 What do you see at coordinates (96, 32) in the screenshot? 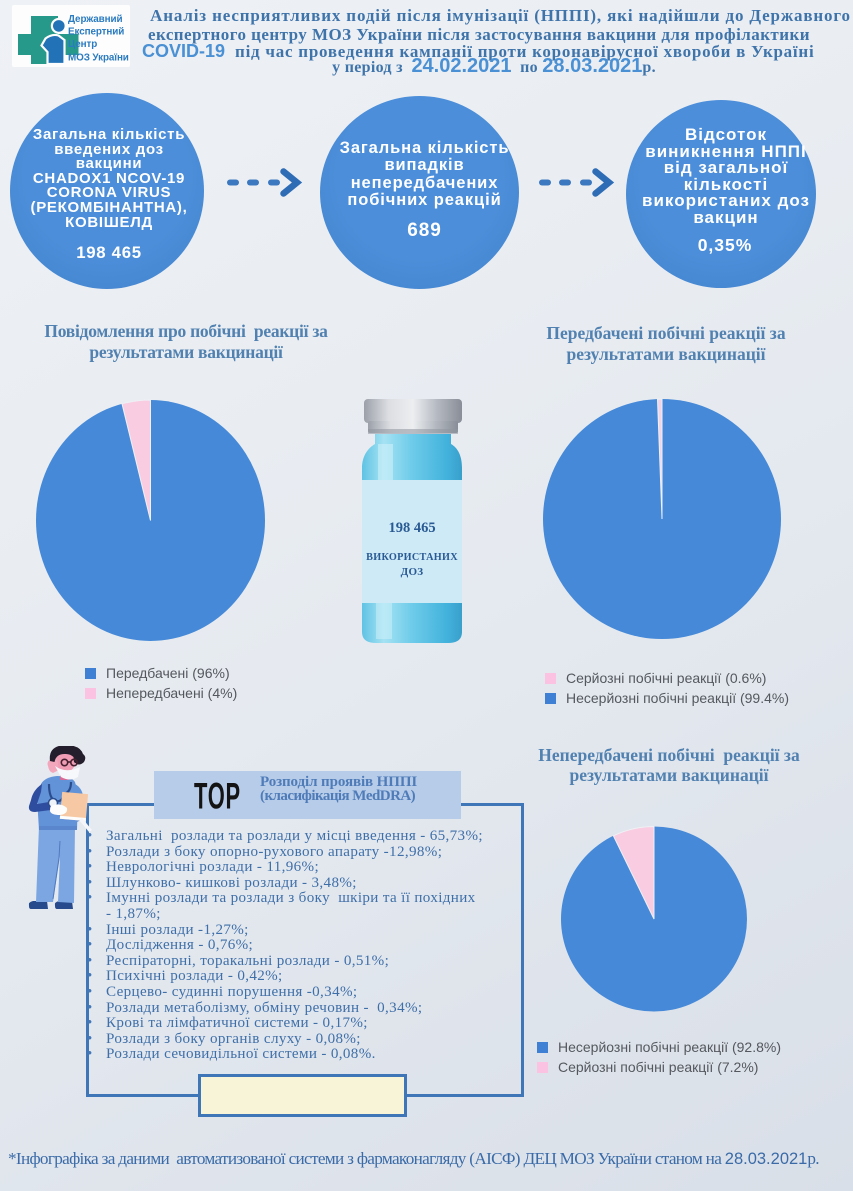
I see `svg-text: Експертний` at bounding box center [96, 32].